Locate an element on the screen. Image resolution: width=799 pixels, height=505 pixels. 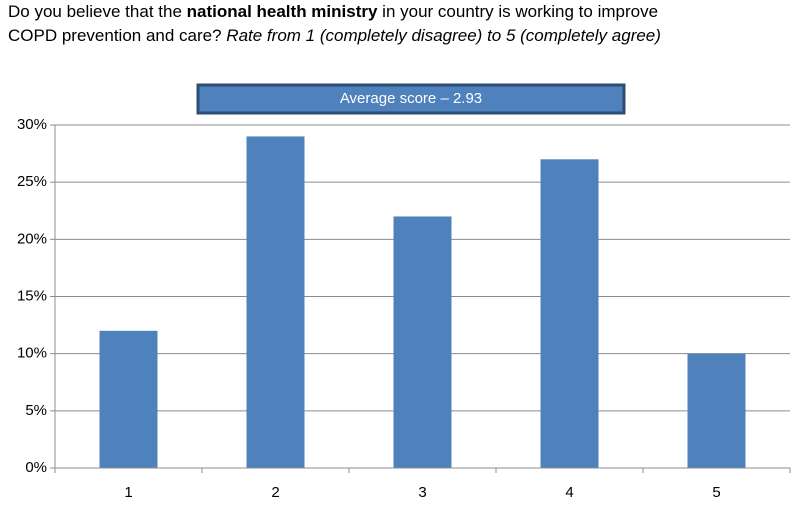
annotation-box is located at coordinates (411, 99).